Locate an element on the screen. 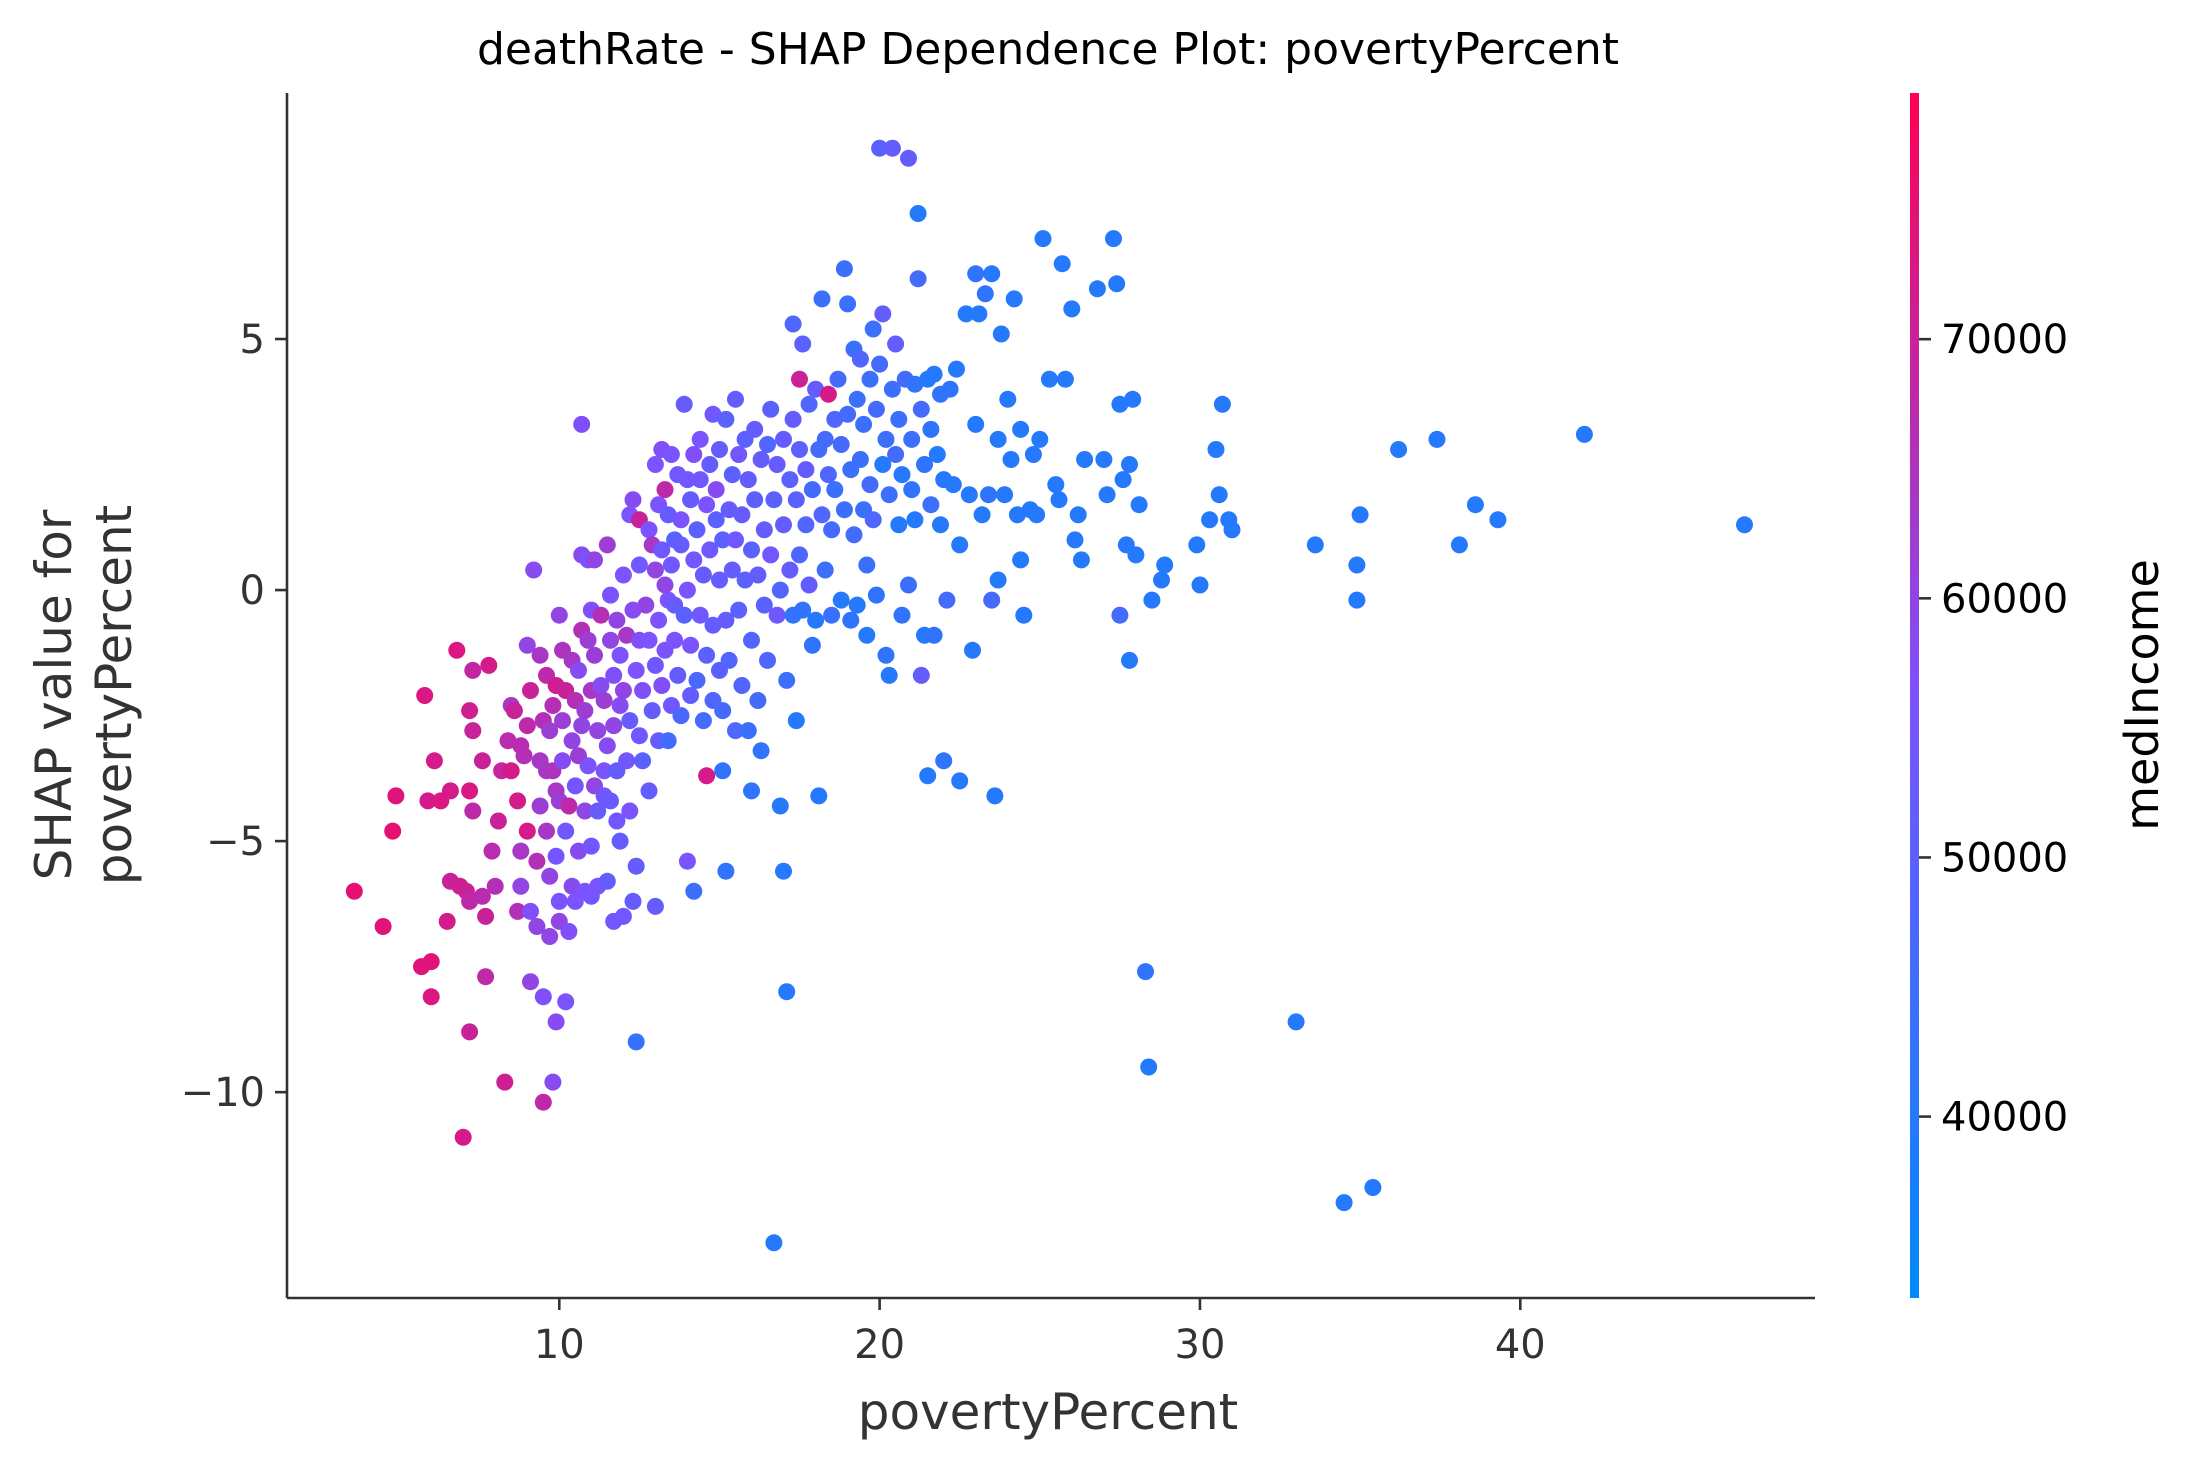  y-axis-ticks: 5 0 −5 −10 is located at coordinates (234, 716).